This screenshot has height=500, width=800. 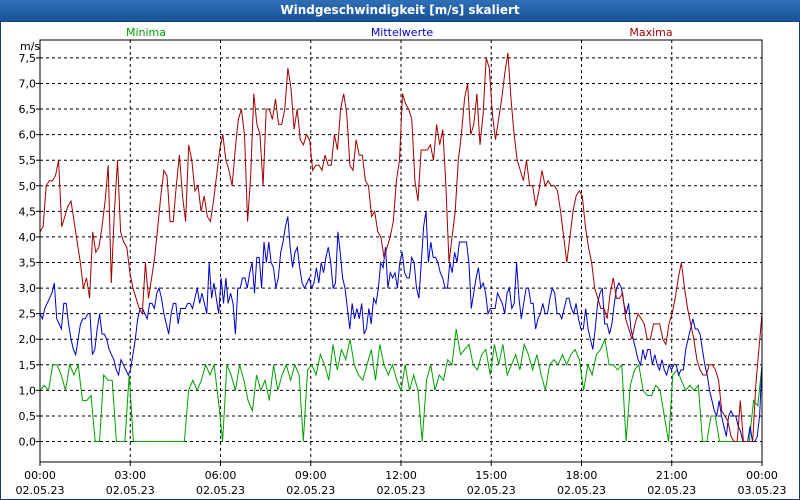 What do you see at coordinates (672, 475) in the screenshot?
I see `x-tick-time: 21:00` at bounding box center [672, 475].